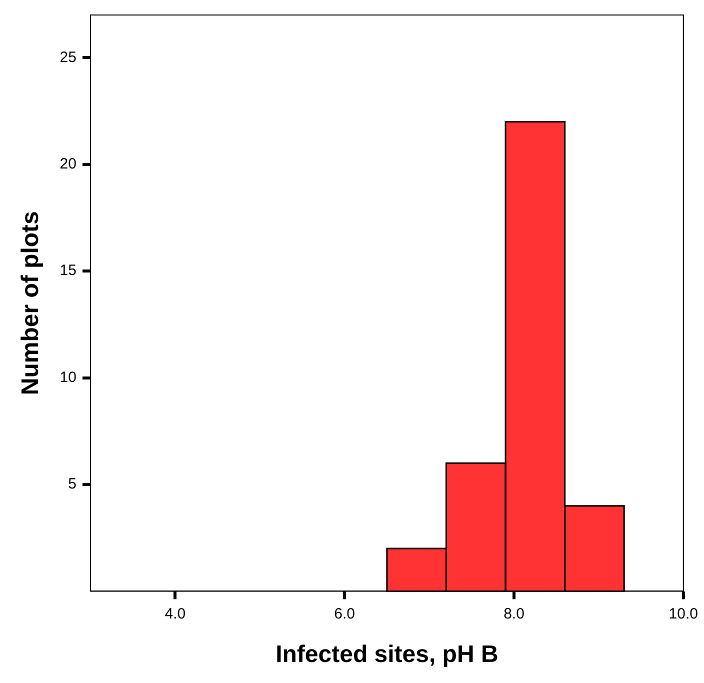  I want to click on y-tick-label: 10, so click(68, 377).